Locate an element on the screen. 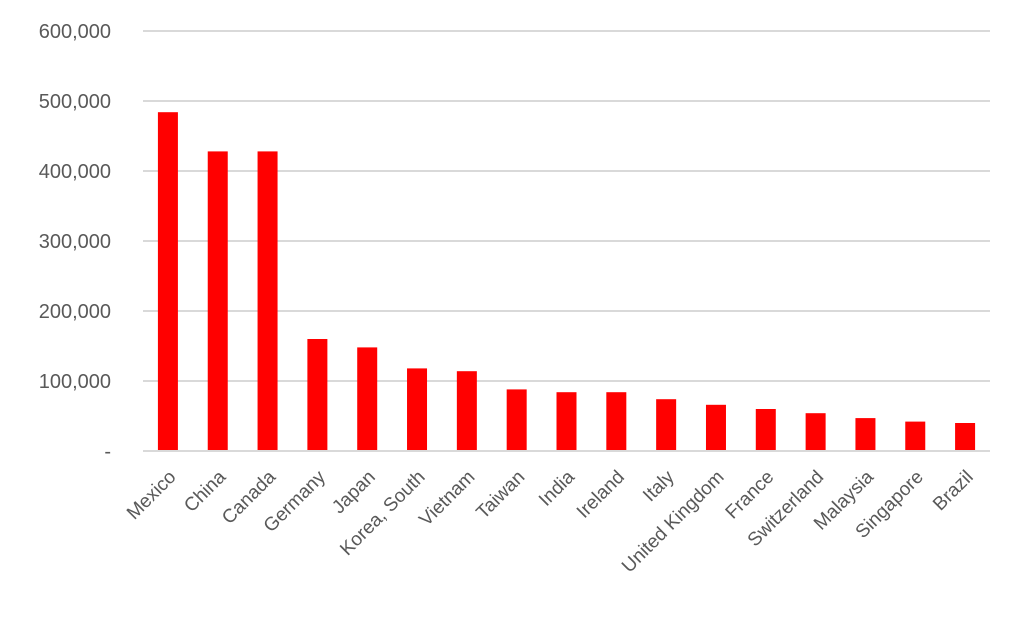 Image resolution: width=1022 pixels, height=632 pixels. y-tick-label: - is located at coordinates (107, 452).